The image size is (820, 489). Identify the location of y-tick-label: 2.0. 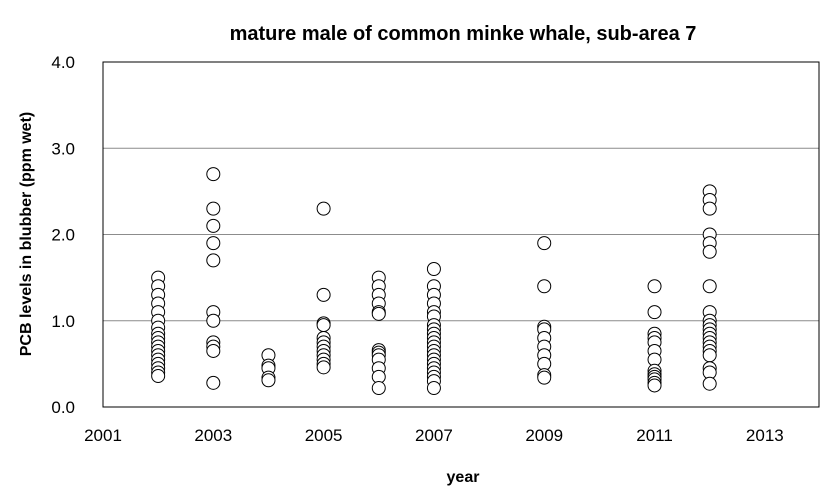
(63, 235).